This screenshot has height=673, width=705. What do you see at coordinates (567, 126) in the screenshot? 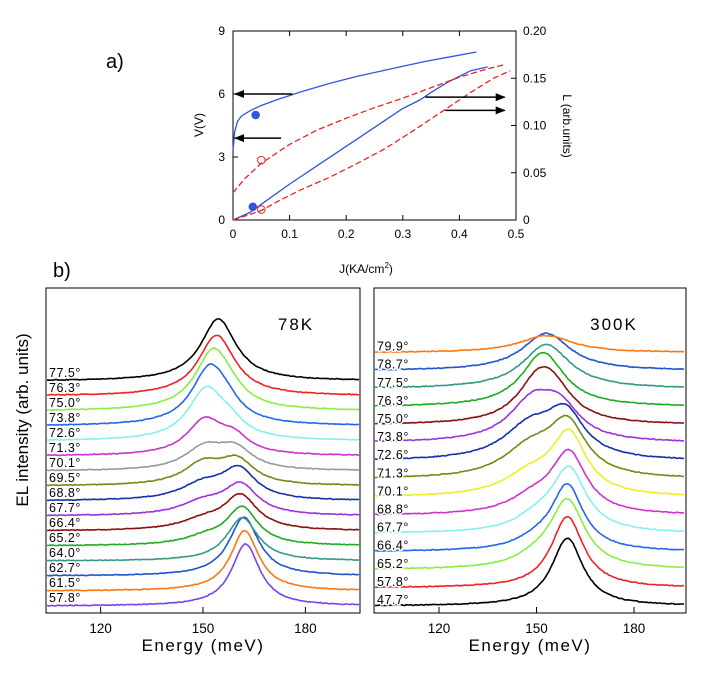
I see `panel-a-y2-title: L (arb.units)` at bounding box center [567, 126].